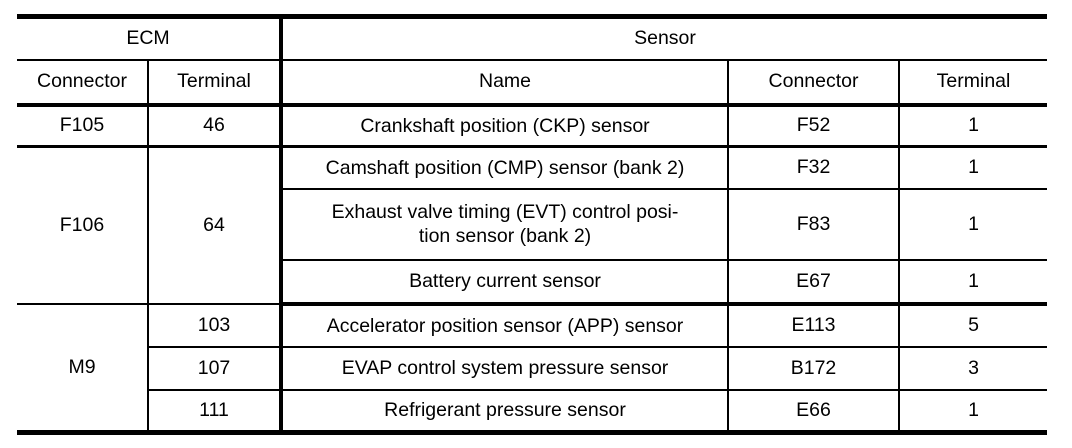 This screenshot has width=1072, height=448. What do you see at coordinates (814, 368) in the screenshot?
I see `sensor-connector-cell: B172` at bounding box center [814, 368].